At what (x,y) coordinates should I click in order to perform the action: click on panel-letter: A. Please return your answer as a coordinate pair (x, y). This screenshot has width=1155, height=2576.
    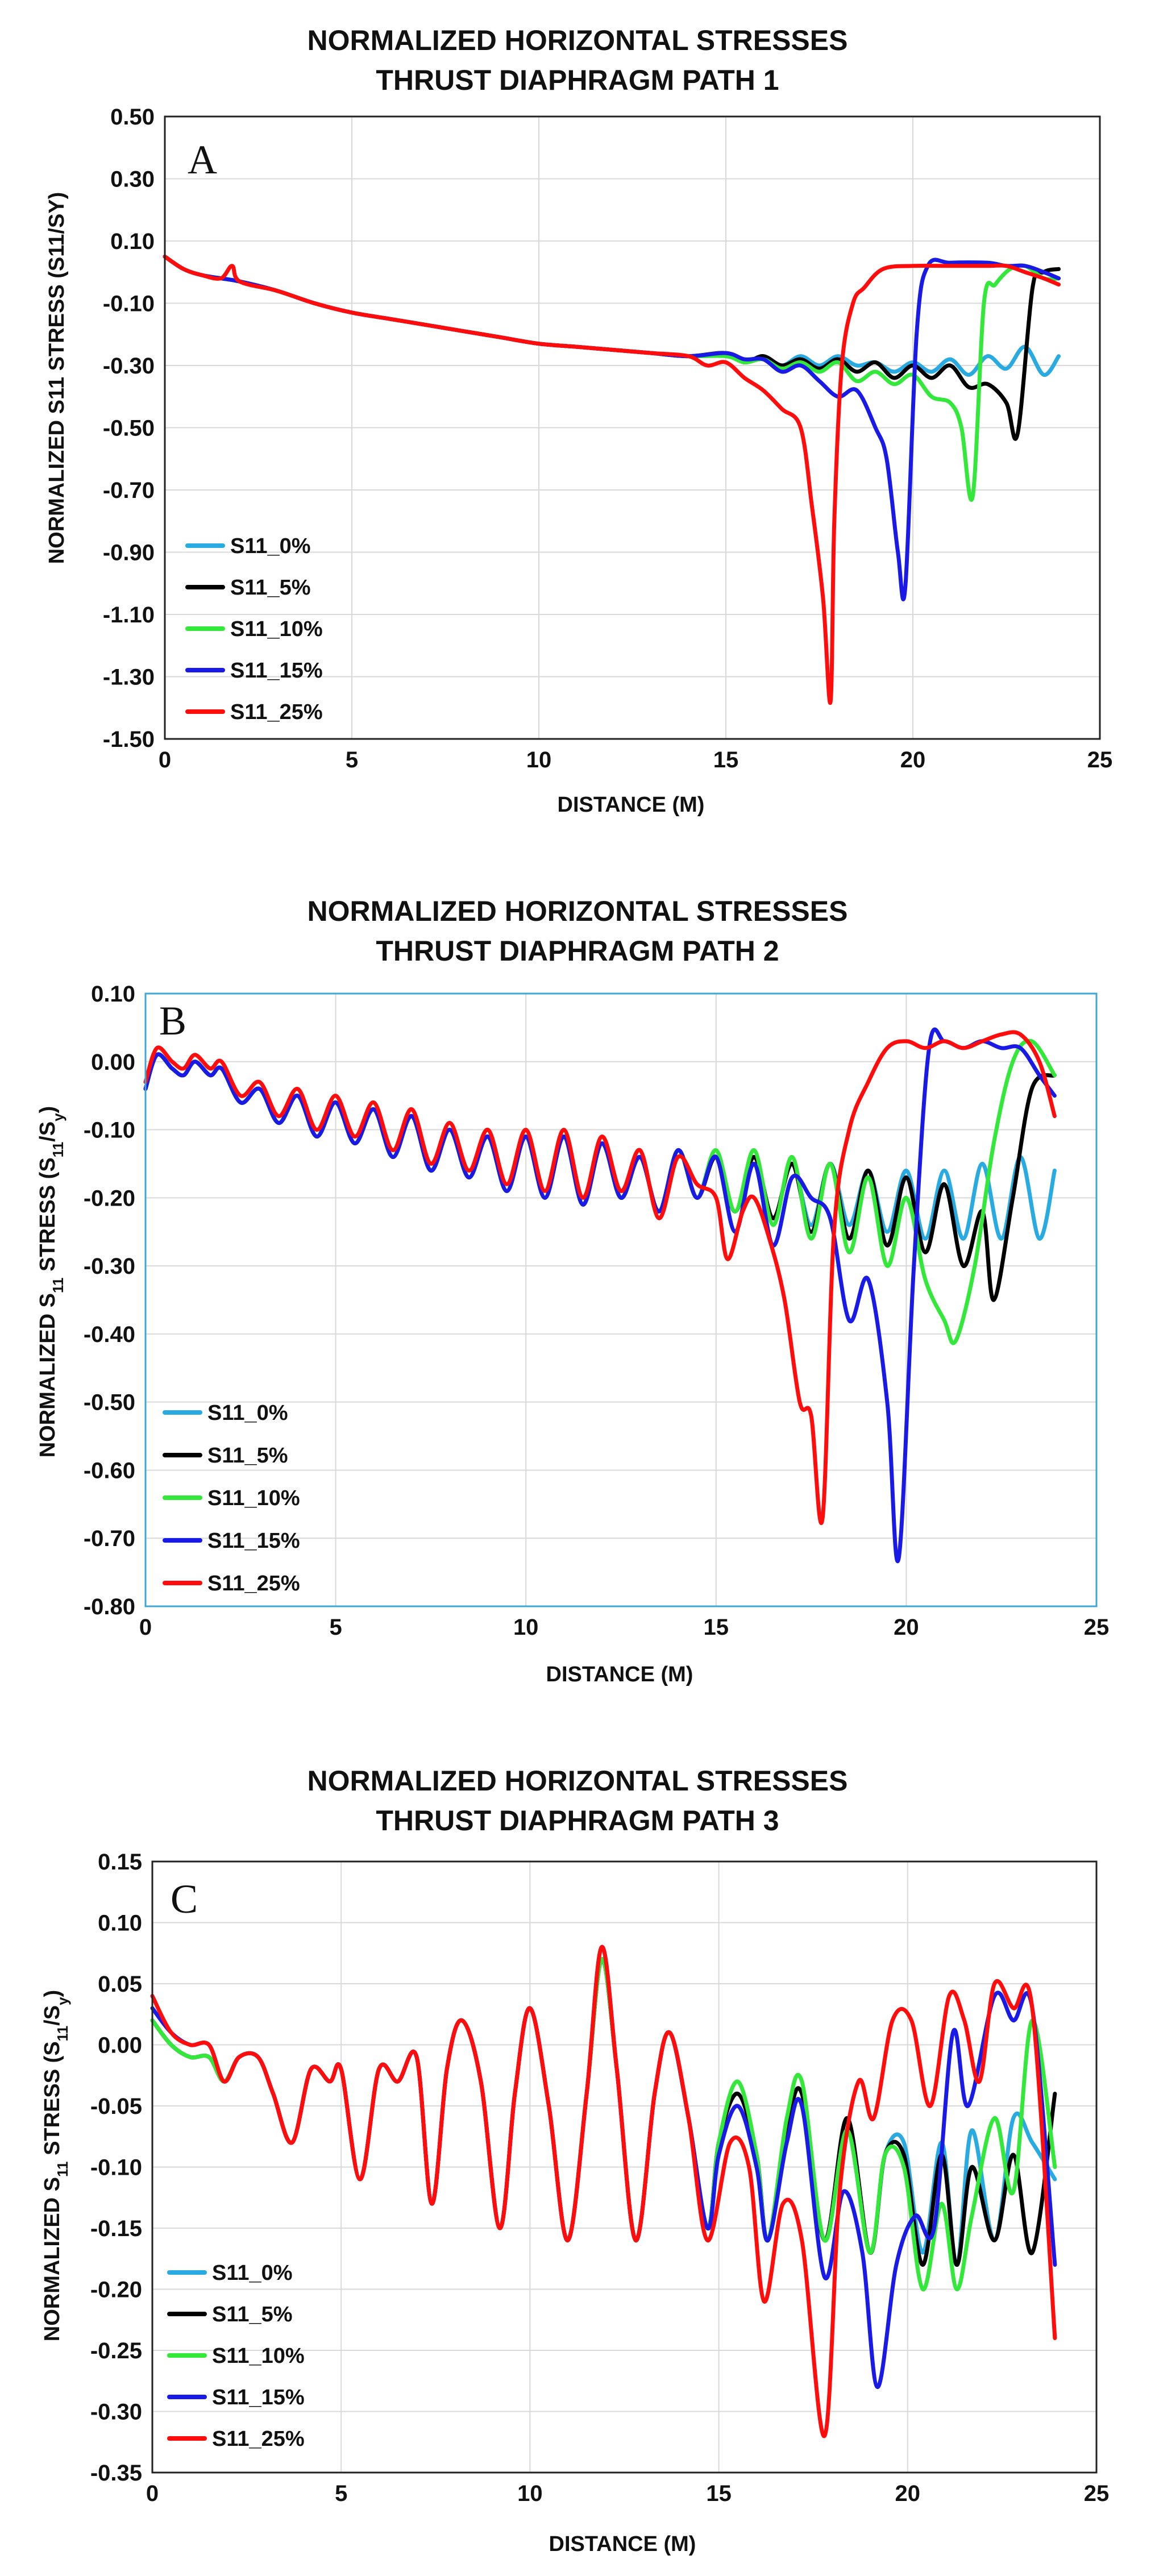
    Looking at the image, I should click on (202, 160).